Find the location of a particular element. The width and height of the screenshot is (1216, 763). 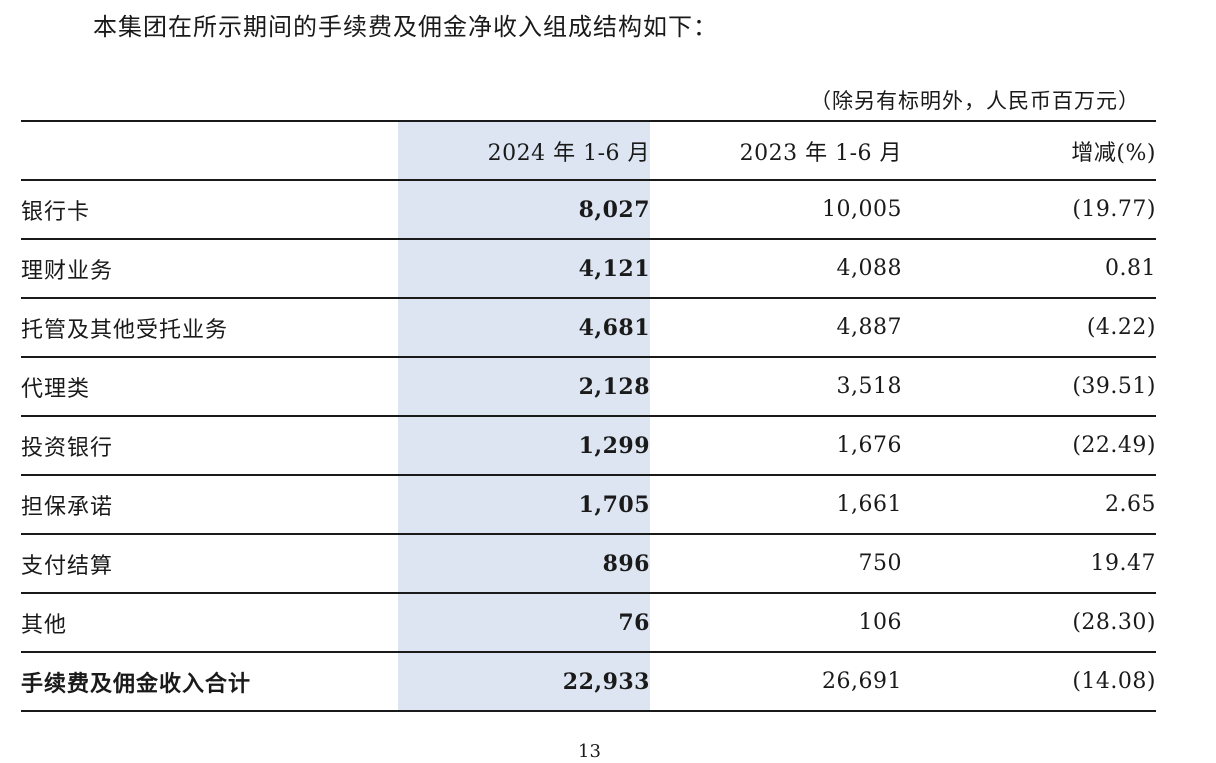

row-label: 担保承诺 is located at coordinates (209, 504).